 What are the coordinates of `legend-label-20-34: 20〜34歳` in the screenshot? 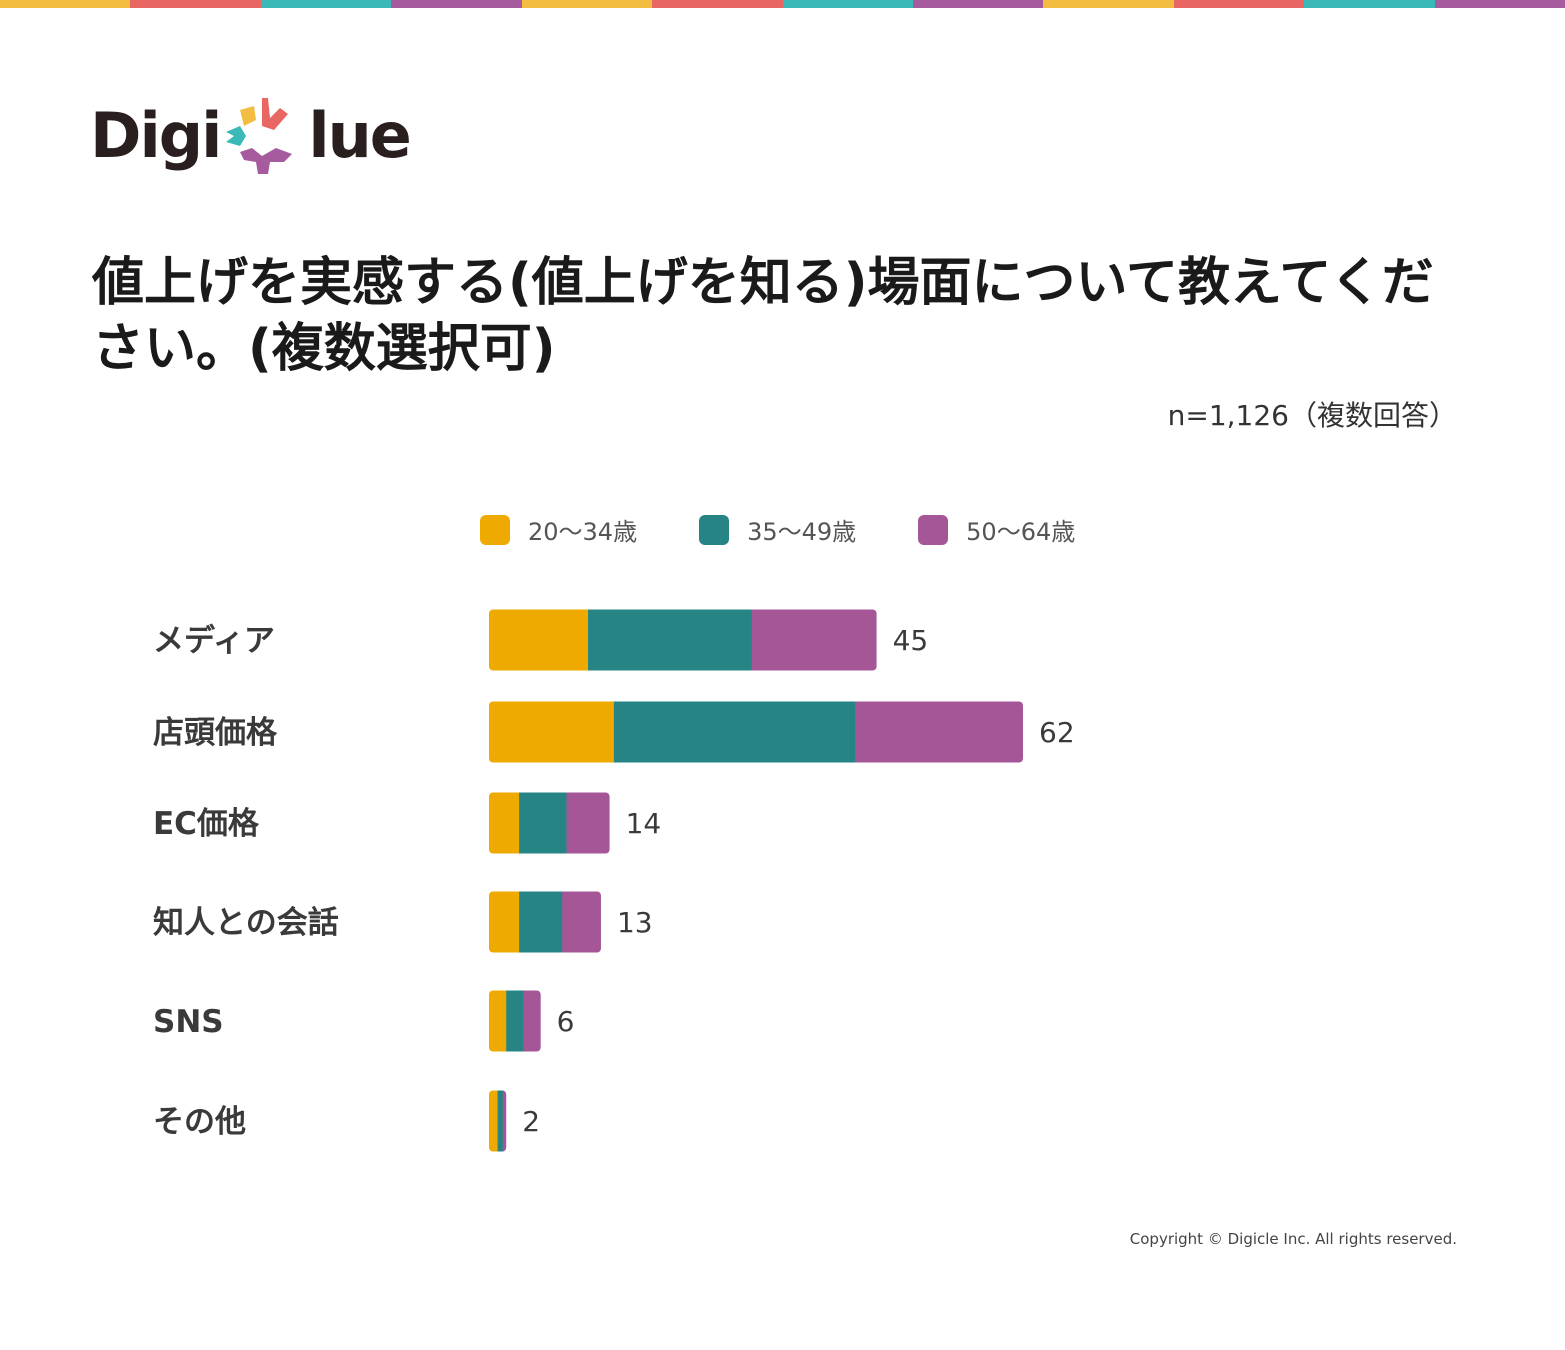 It's located at (583, 532).